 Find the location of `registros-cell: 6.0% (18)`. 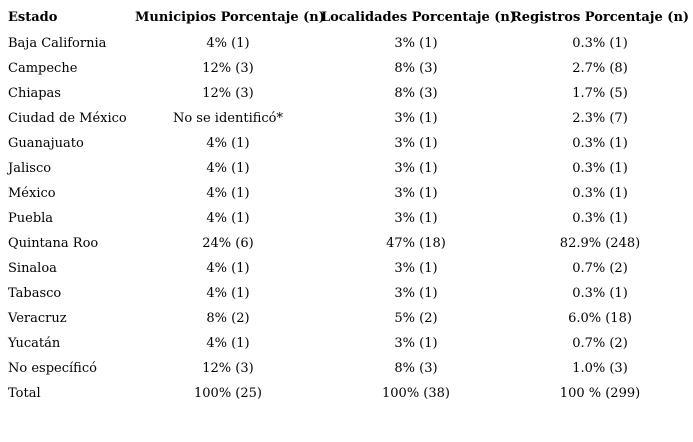

registros-cell: 6.0% (18) is located at coordinates (600, 318).